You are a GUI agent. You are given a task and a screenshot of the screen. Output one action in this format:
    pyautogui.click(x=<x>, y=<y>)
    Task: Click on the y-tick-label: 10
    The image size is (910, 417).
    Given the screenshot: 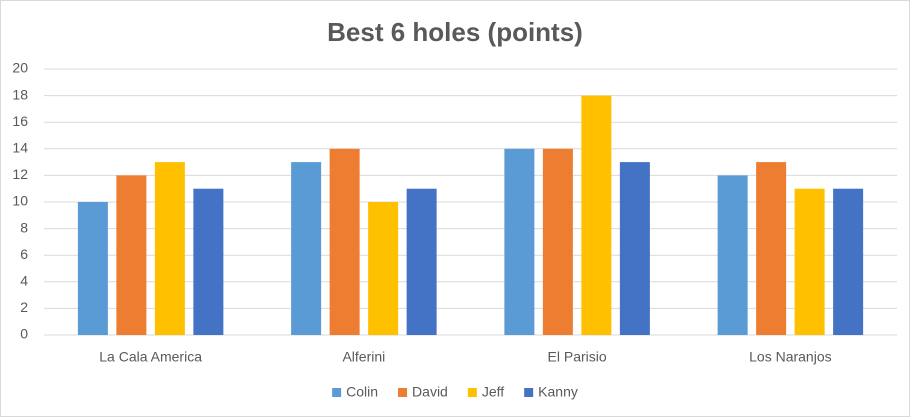 What is the action you would take?
    pyautogui.click(x=20, y=201)
    